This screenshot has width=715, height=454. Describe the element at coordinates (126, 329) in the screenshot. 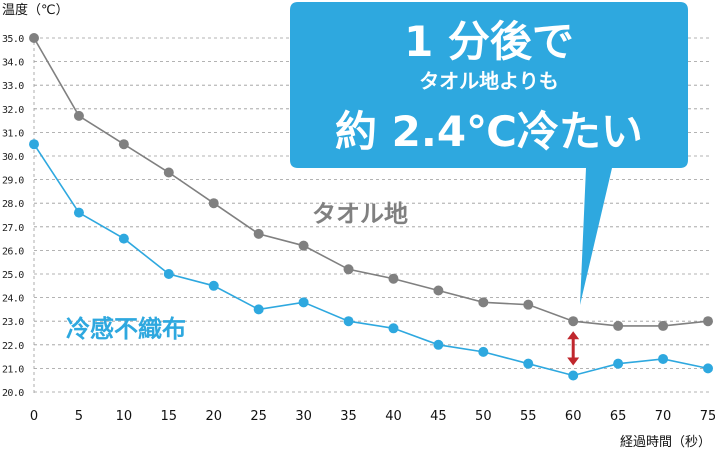

I see `series-label-cool-nonwoven: 冷感不織布` at that location.